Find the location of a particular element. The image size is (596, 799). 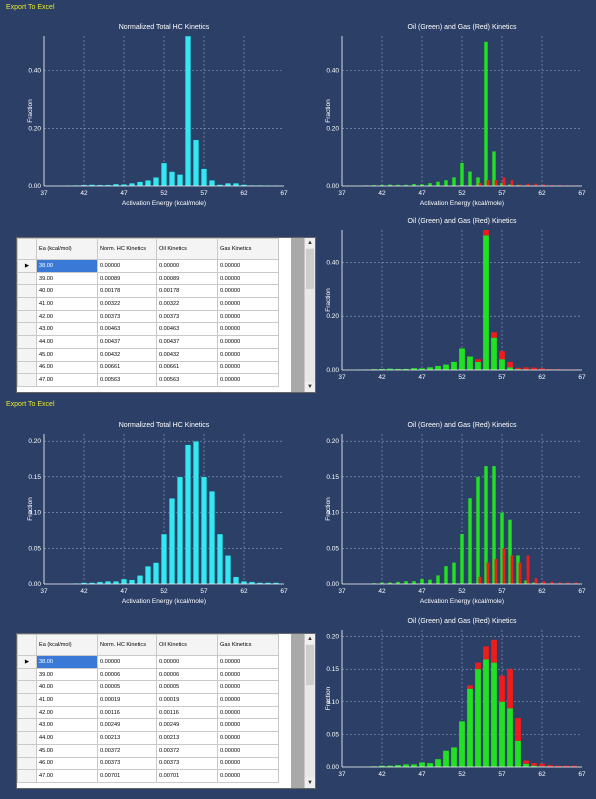

table-cell: 0.00089 is located at coordinates (187, 278).